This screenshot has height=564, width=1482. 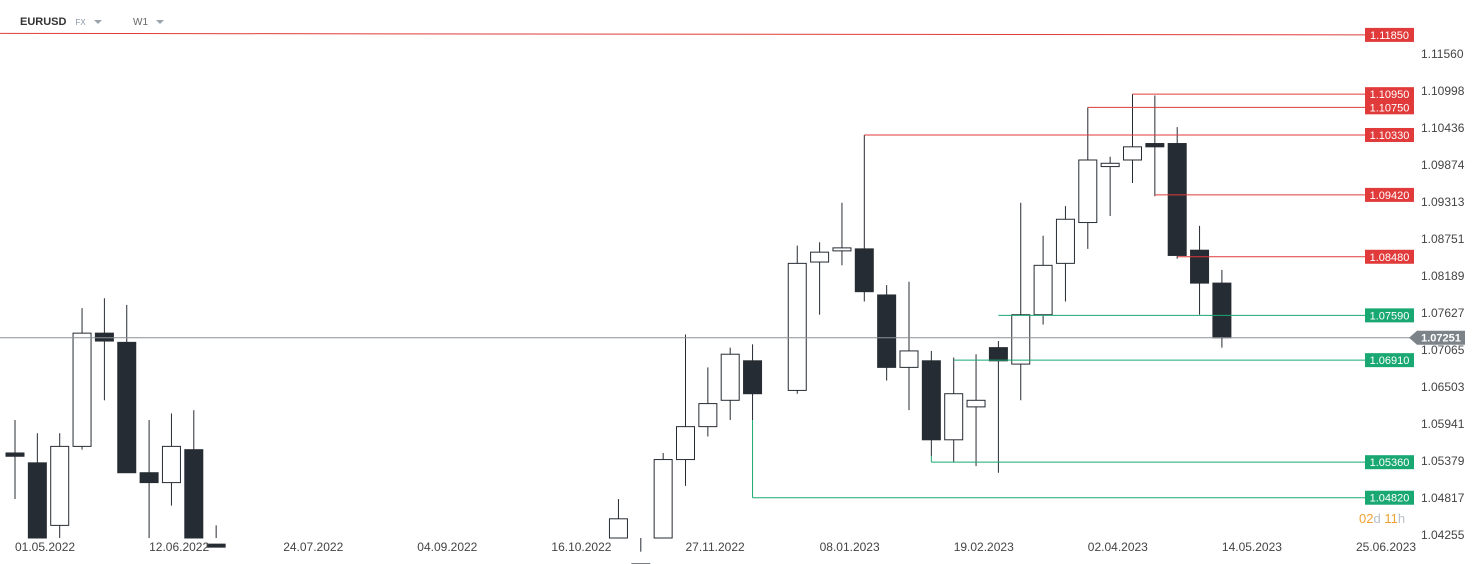 What do you see at coordinates (1083, 462) in the screenshot?
I see `level-support: 1.04820` at bounding box center [1083, 462].